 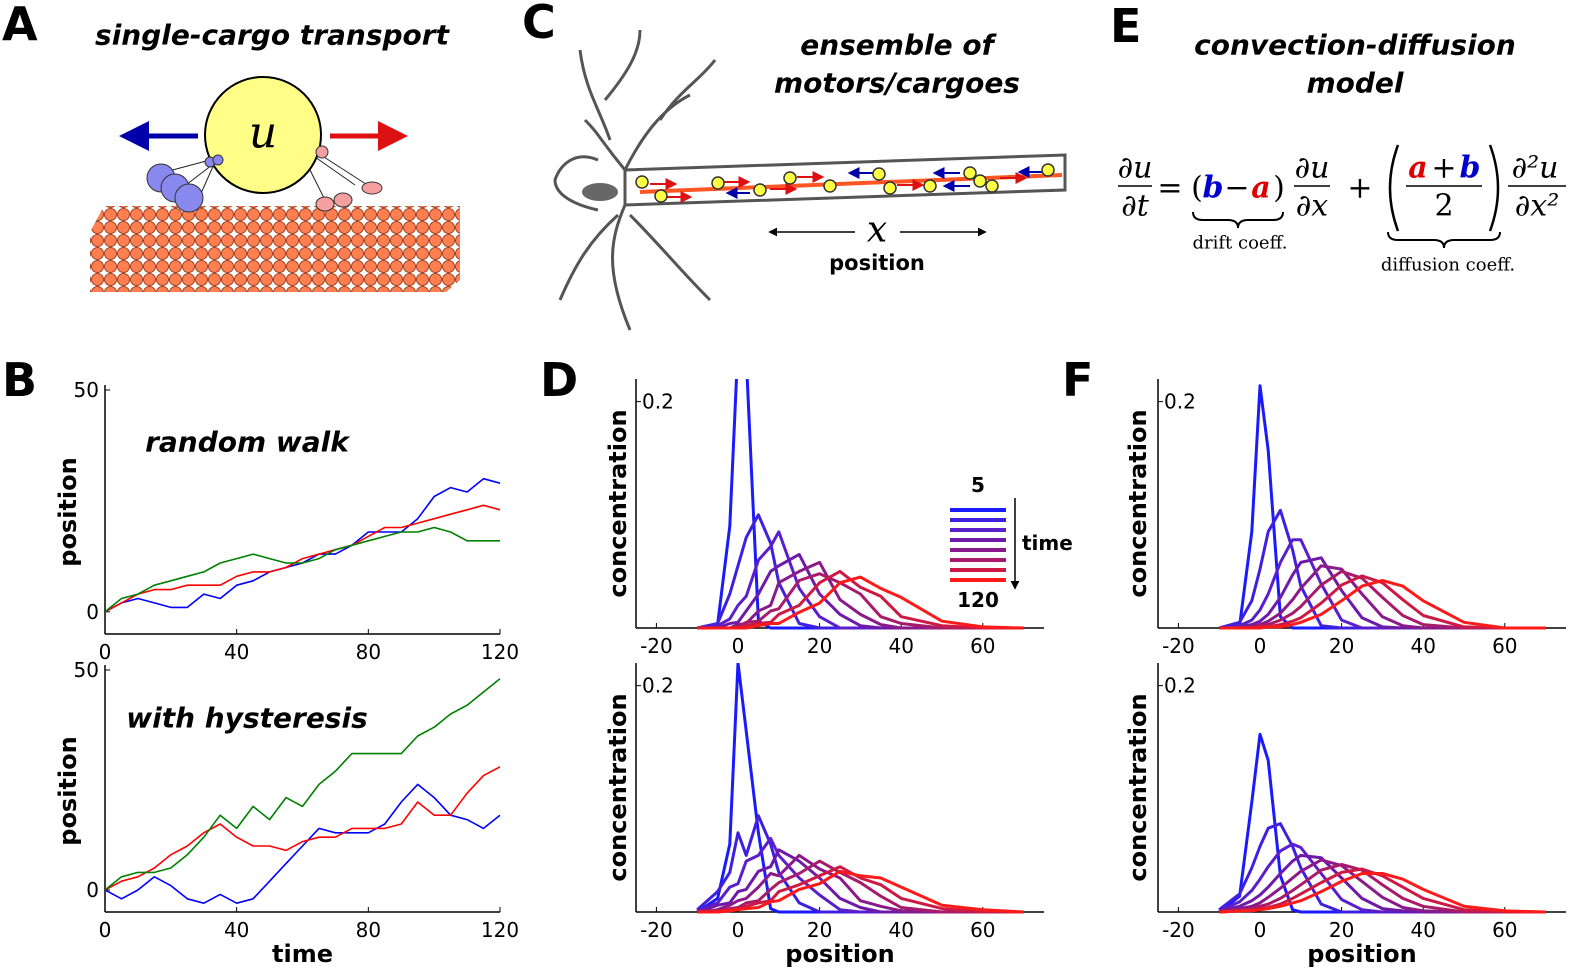 I want to click on legend-end: 120, so click(x=978, y=600).